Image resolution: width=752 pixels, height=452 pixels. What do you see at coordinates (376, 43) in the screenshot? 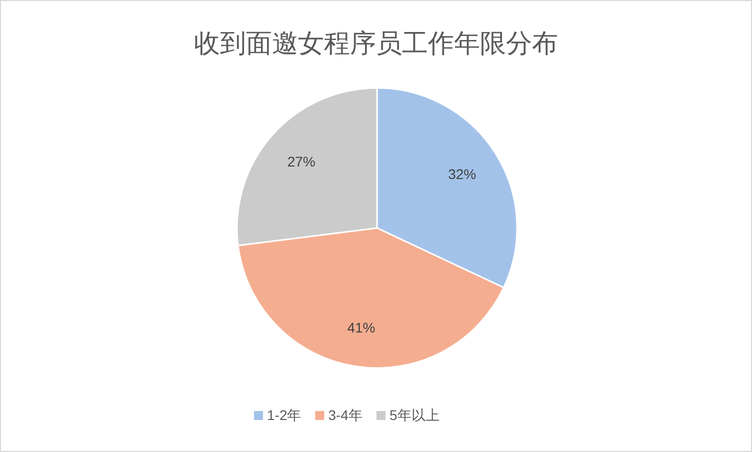
I see `chart-title: 收到面邀女程序员工作年限分布` at bounding box center [376, 43].